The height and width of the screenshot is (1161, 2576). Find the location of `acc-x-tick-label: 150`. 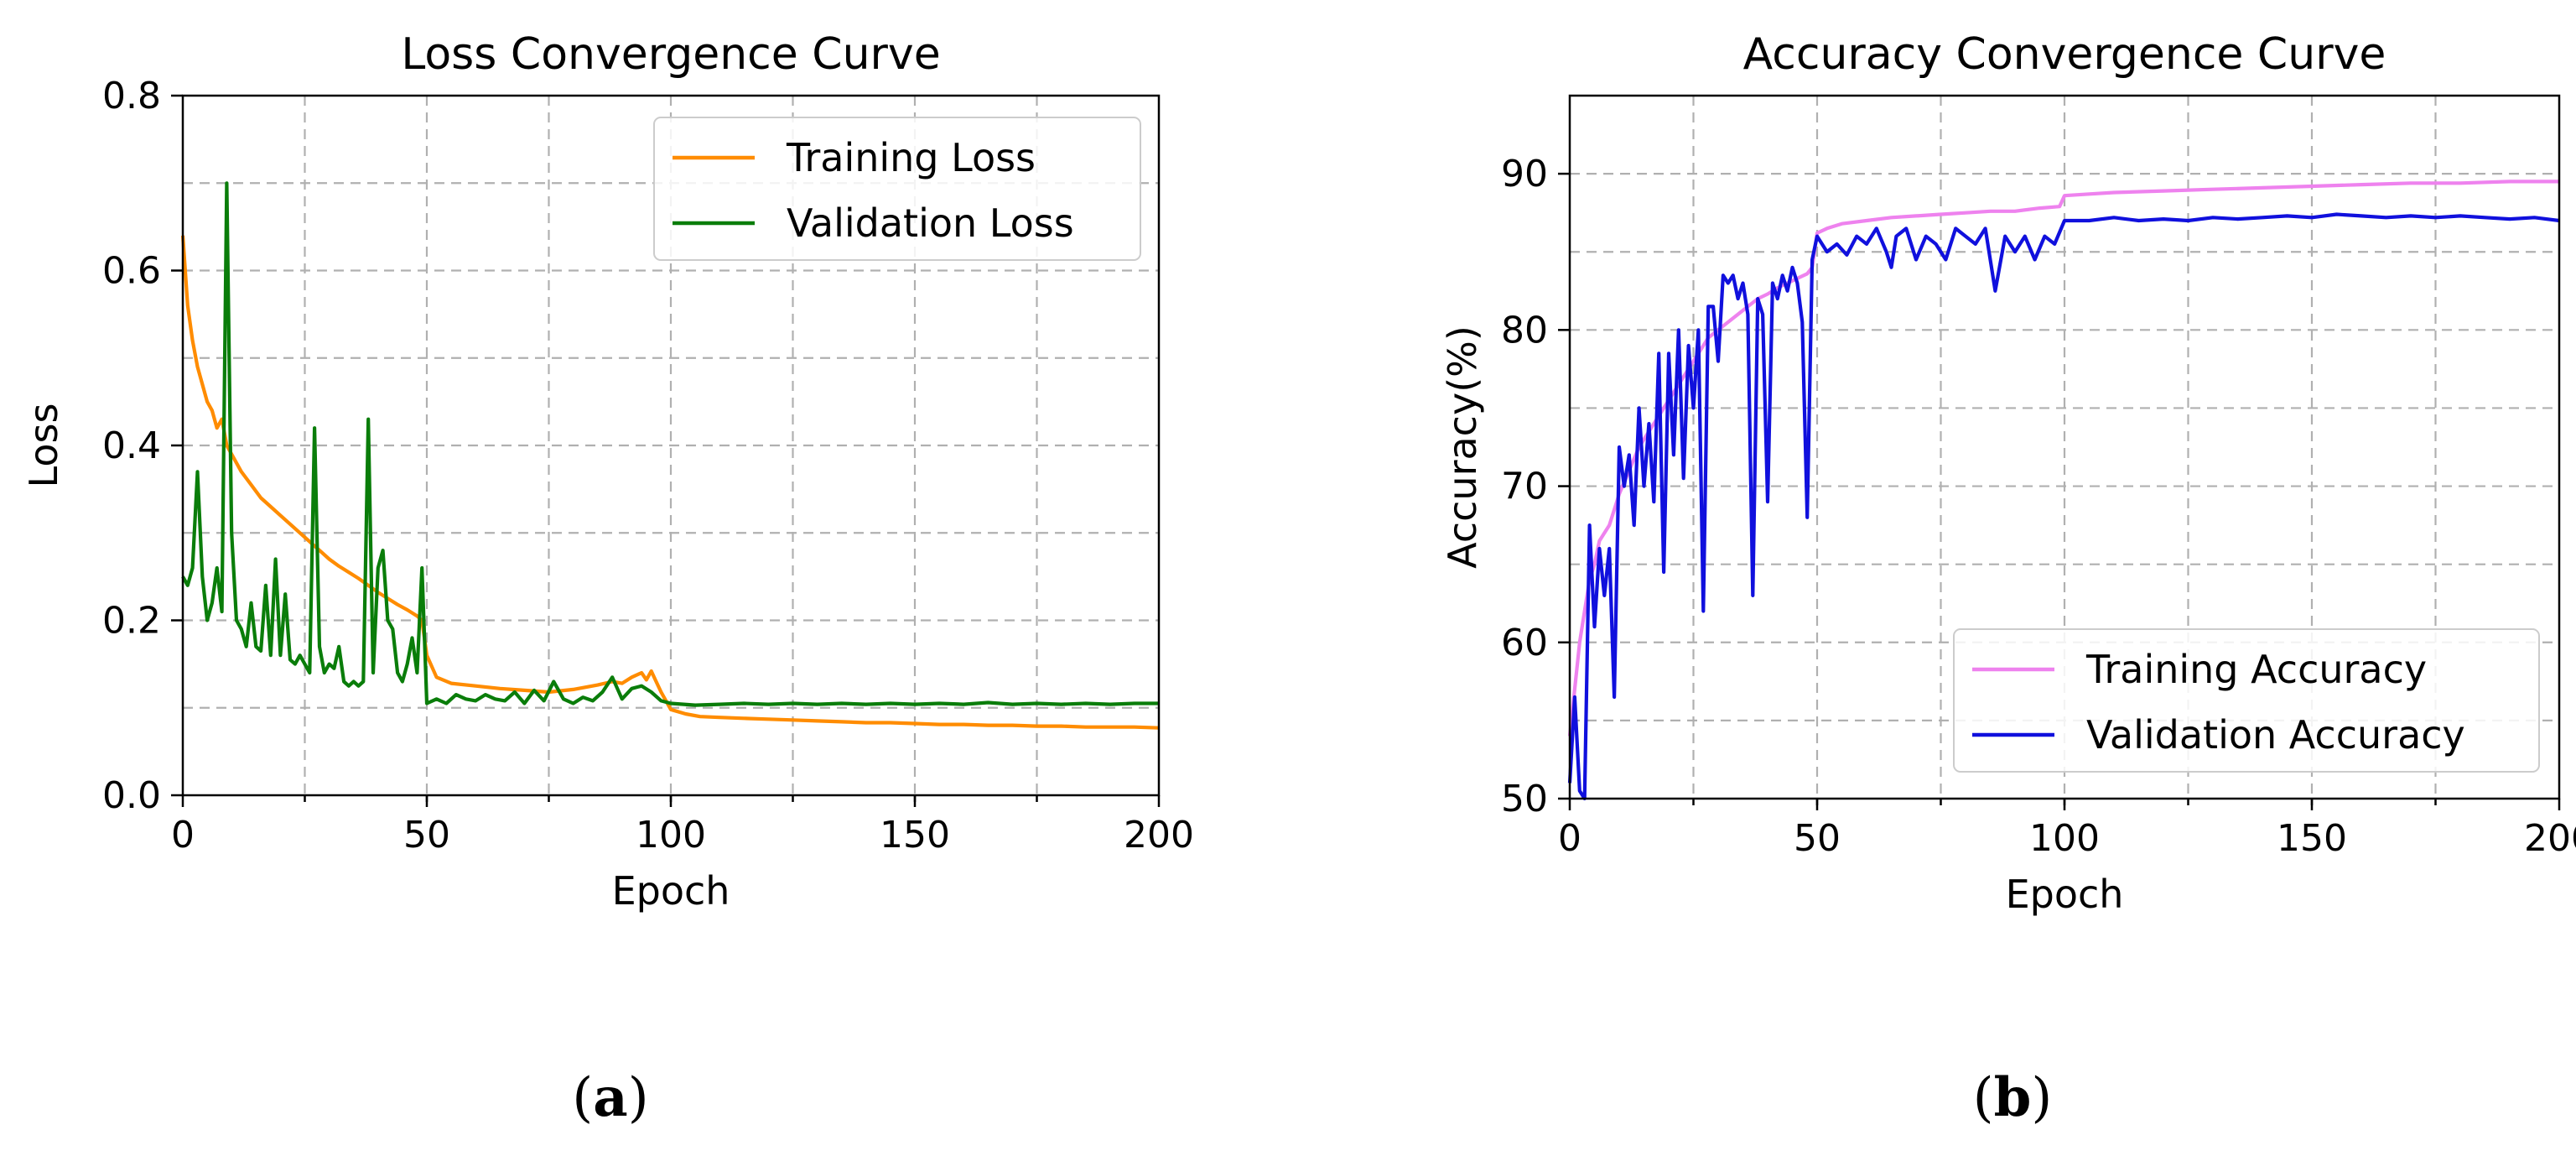

acc-x-tick-label: 150 is located at coordinates (2312, 838).